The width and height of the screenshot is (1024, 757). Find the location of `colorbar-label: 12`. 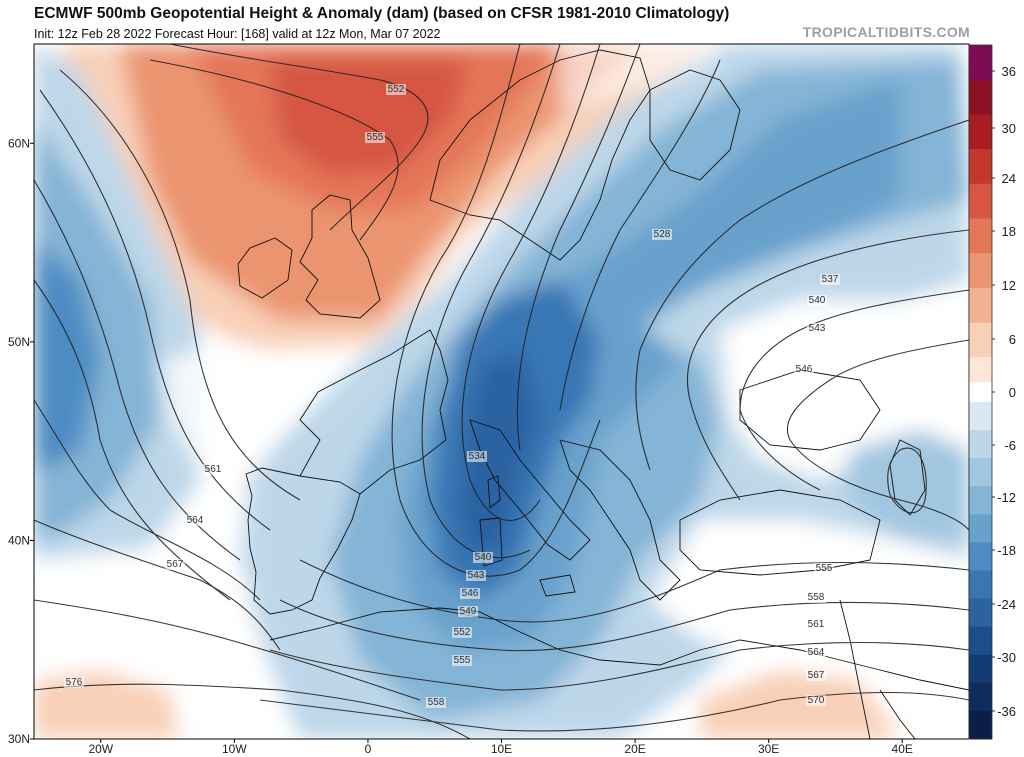

colorbar-label: 12 is located at coordinates (1009, 285).